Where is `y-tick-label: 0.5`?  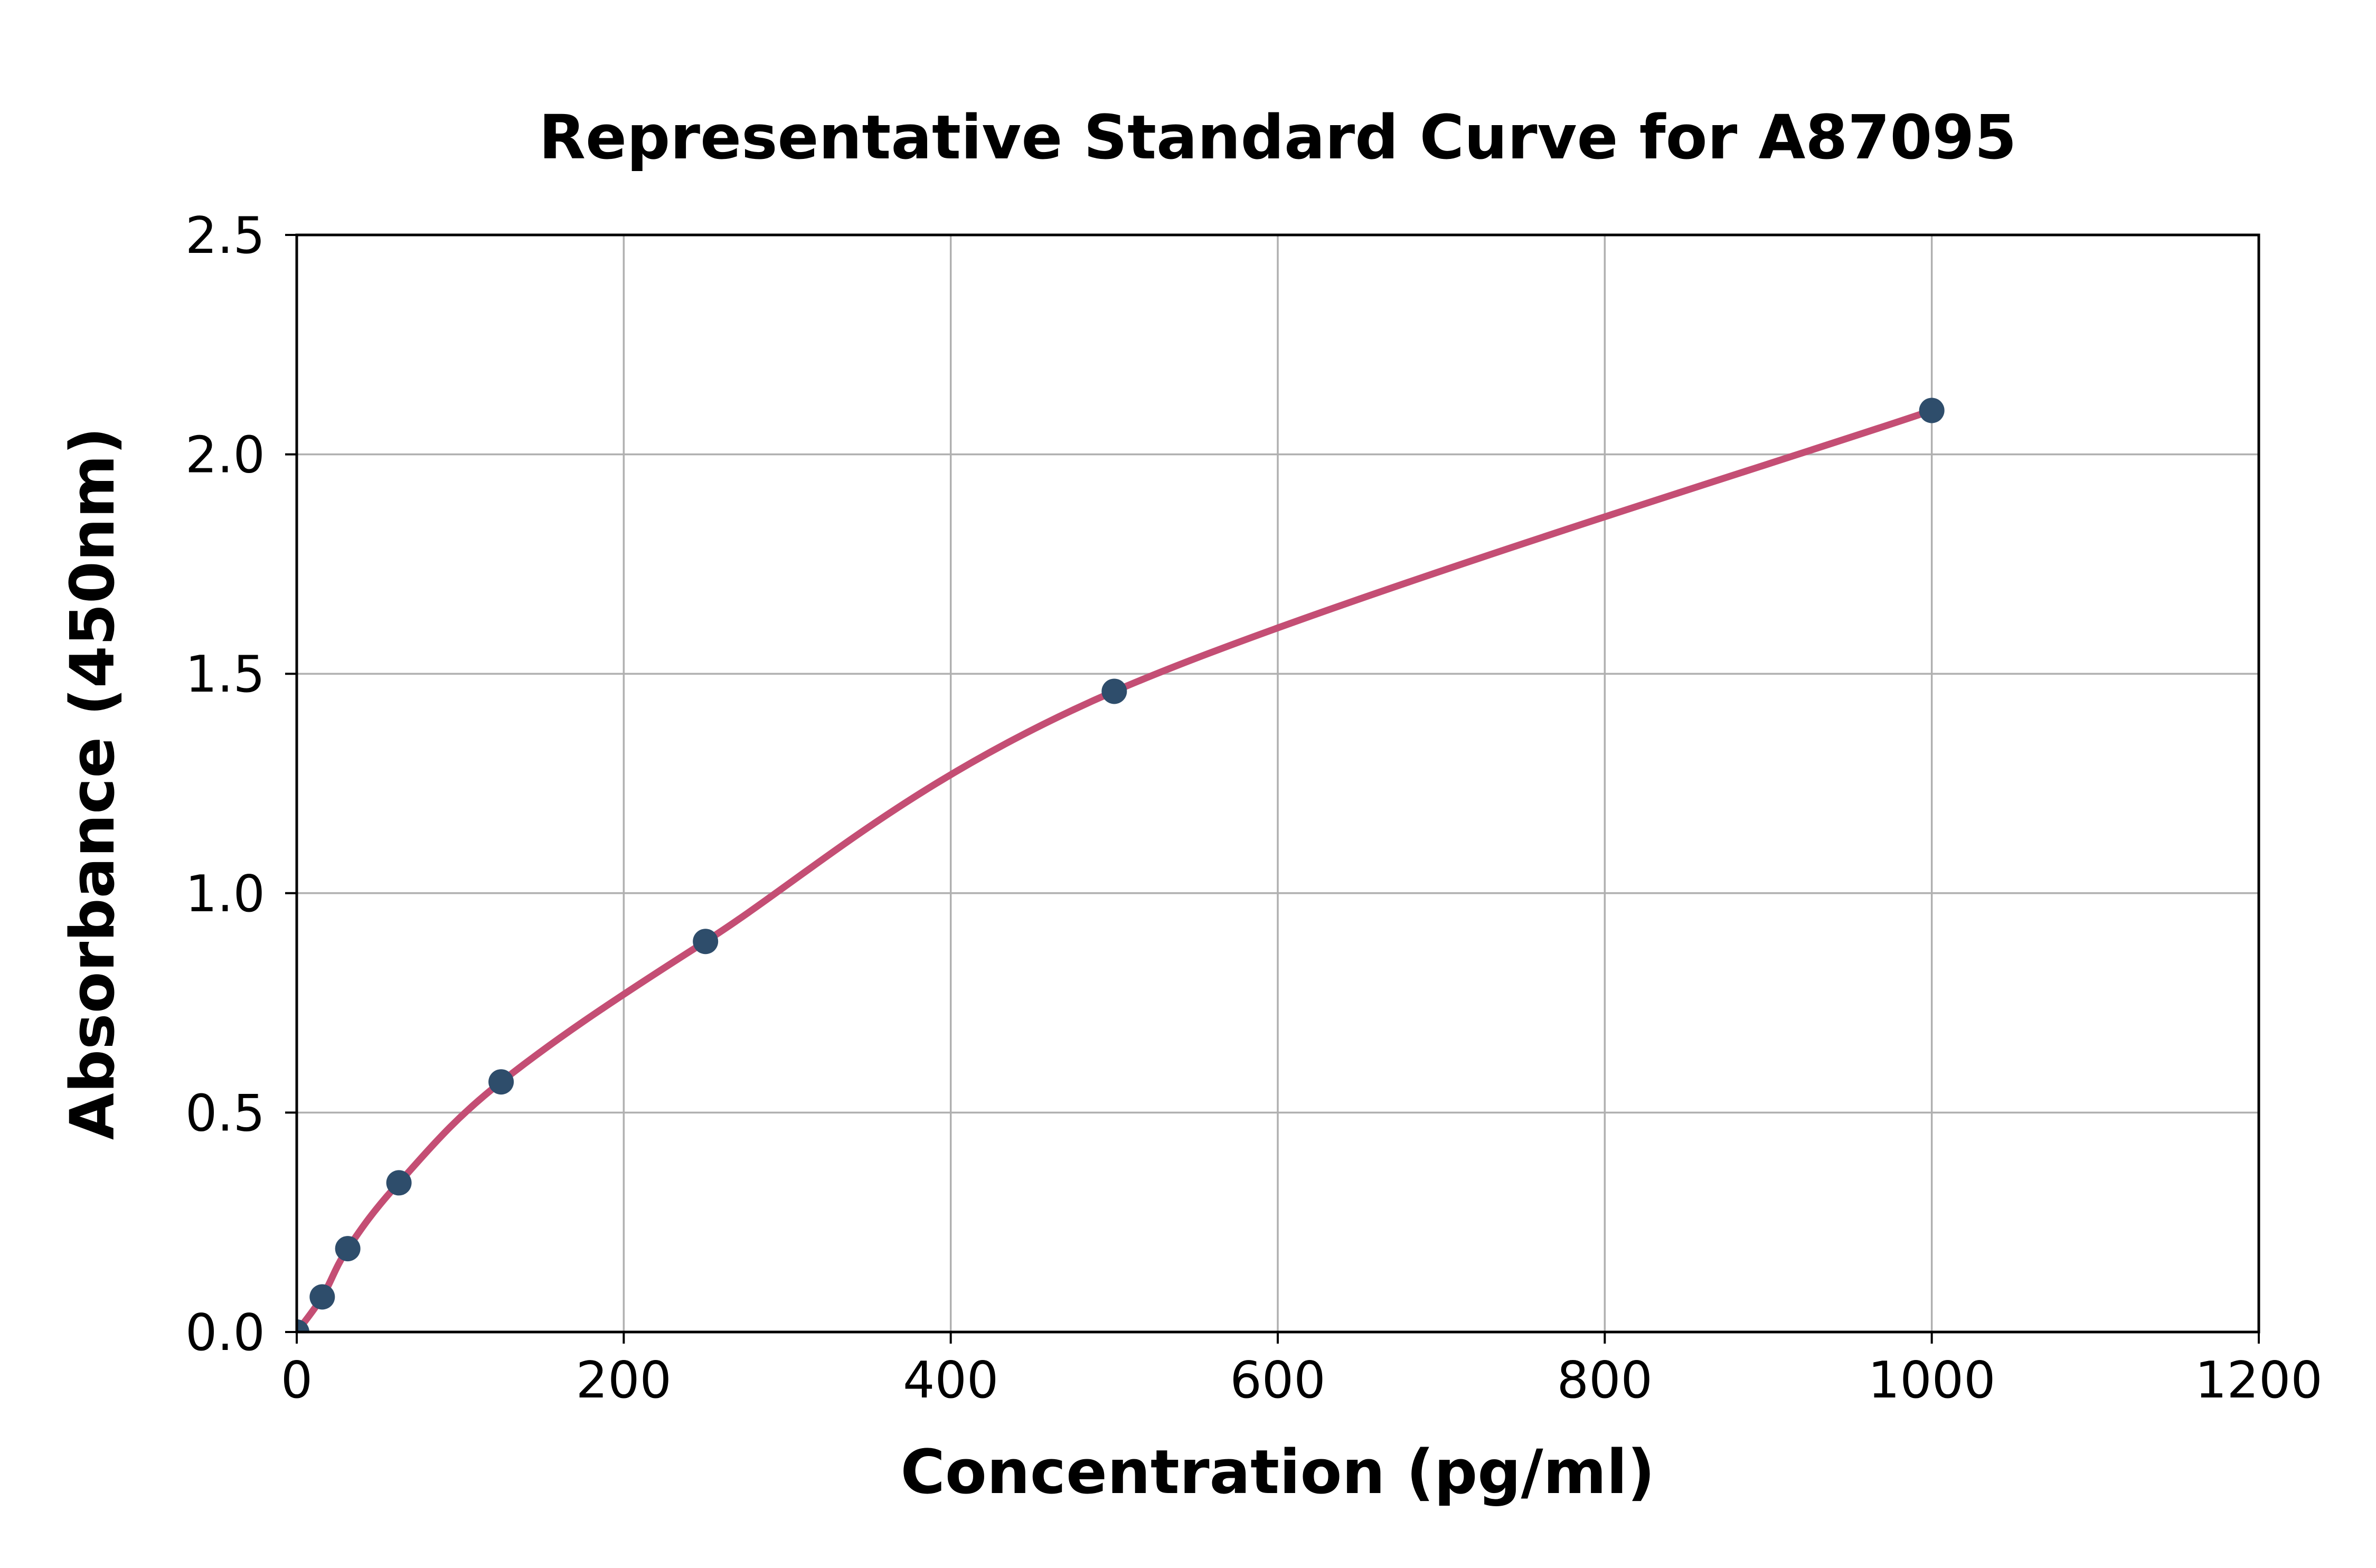 y-tick-label: 0.5 is located at coordinates (225, 1113).